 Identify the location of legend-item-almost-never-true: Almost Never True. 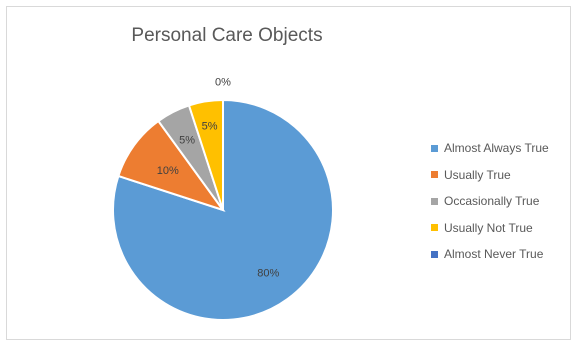
(490, 254).